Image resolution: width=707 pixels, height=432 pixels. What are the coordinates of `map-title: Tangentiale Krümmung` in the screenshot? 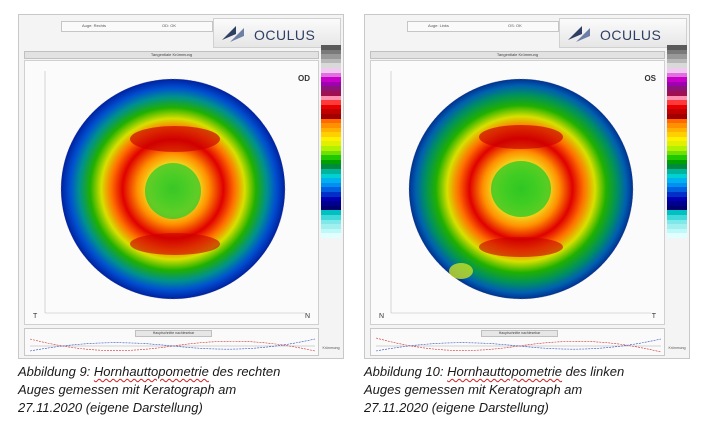 It's located at (171, 55).